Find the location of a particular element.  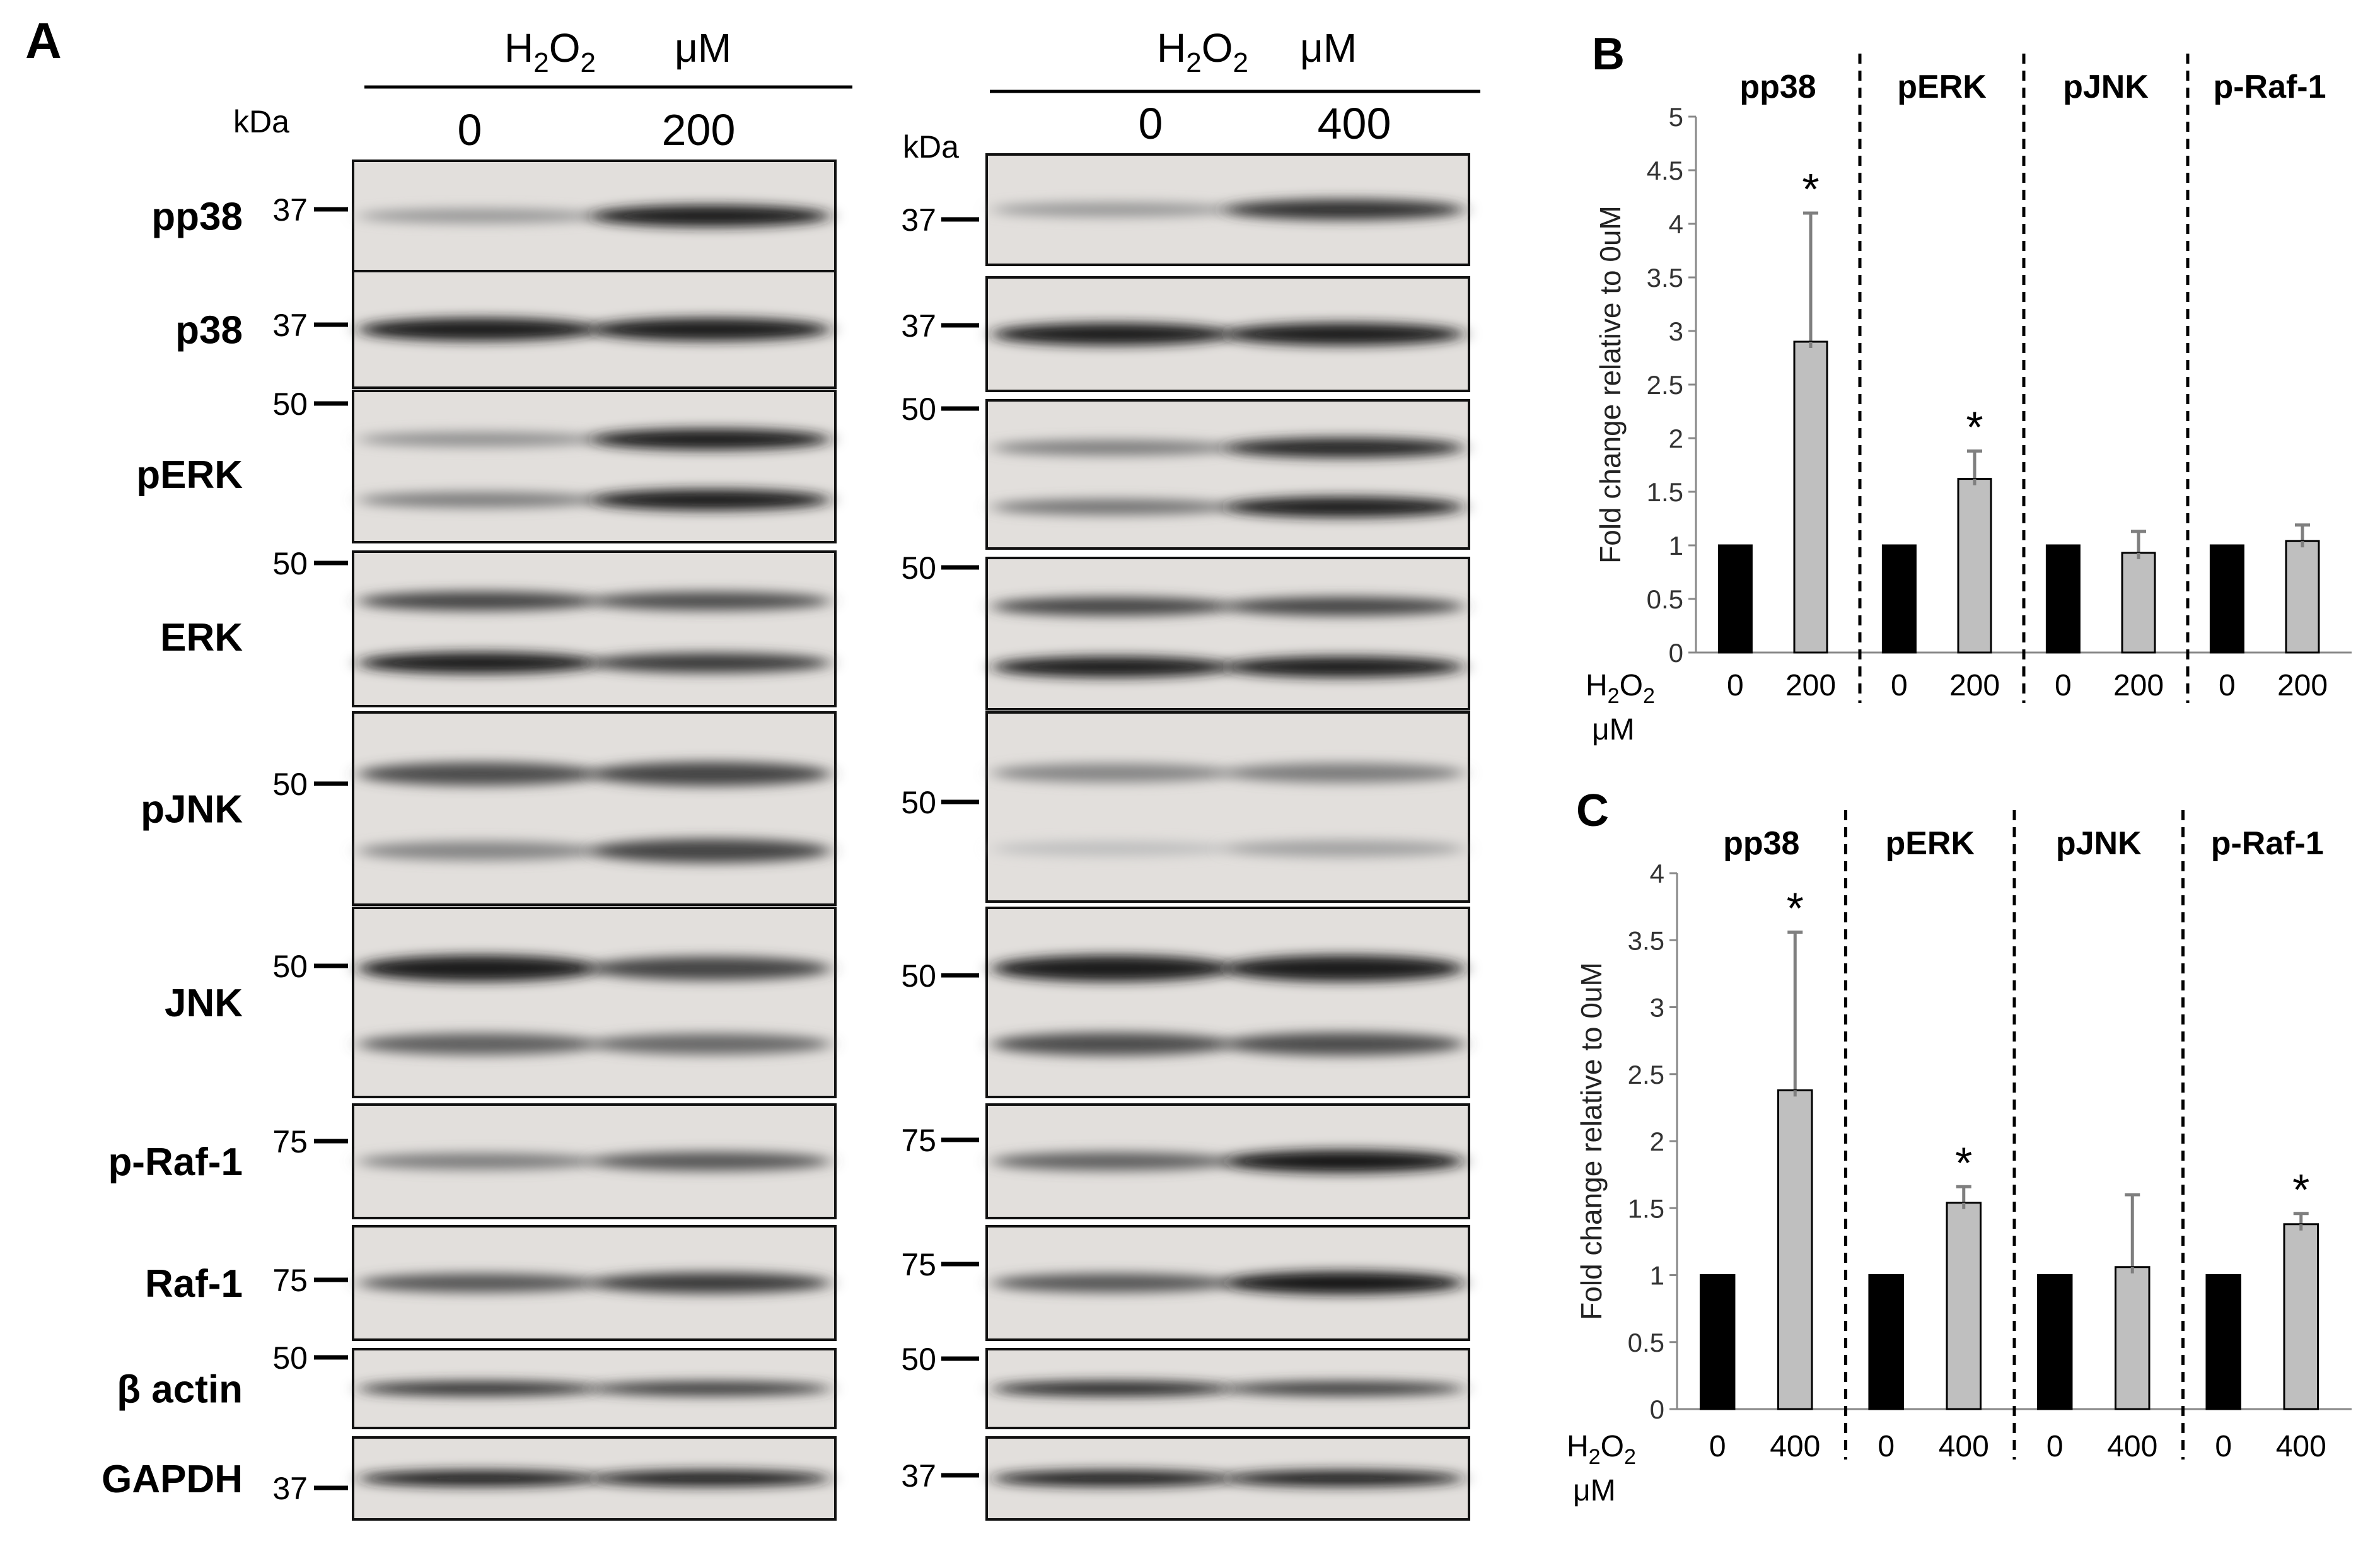

y-tick-label: 1.5 is located at coordinates (1646, 1208).